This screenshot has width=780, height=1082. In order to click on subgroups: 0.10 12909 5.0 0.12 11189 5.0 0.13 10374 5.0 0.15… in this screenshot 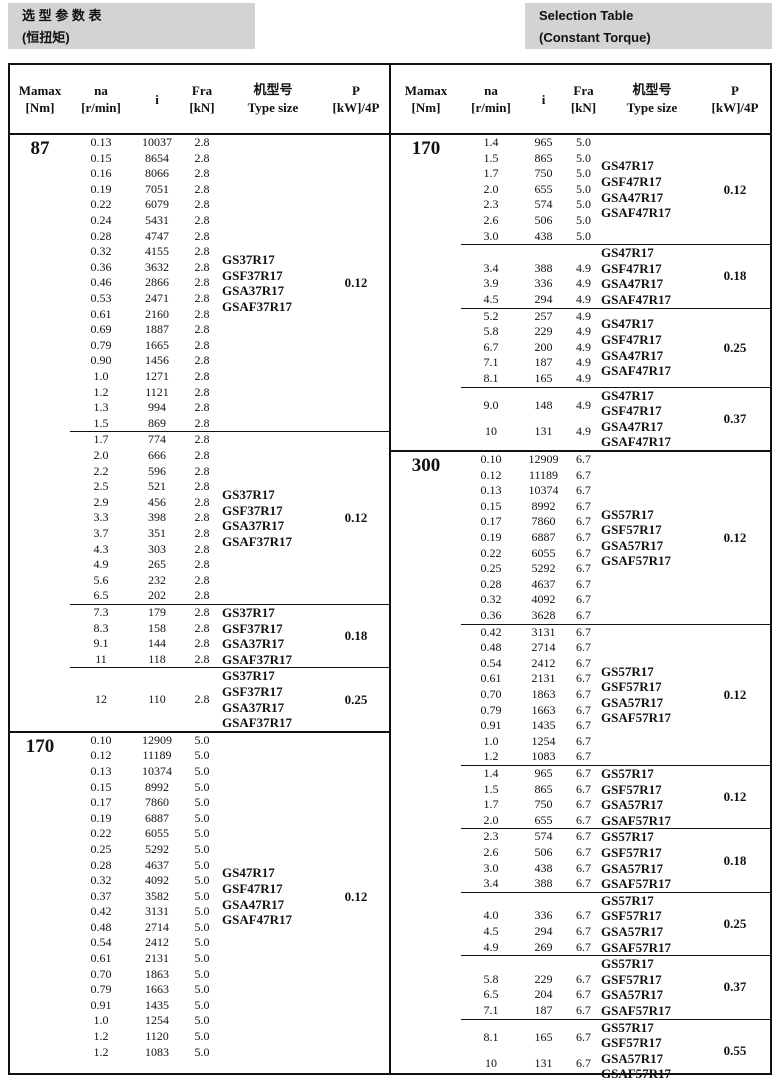, I will do `click(229, 897)`.